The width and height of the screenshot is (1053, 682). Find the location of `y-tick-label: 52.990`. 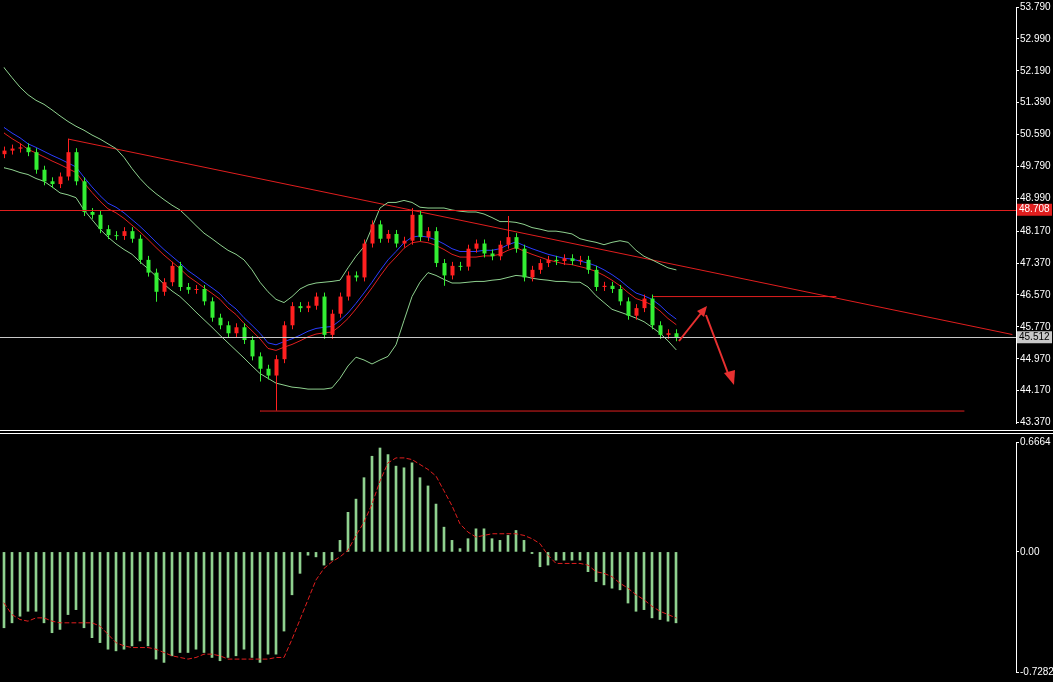

y-tick-label: 52.990 is located at coordinates (1036, 38).